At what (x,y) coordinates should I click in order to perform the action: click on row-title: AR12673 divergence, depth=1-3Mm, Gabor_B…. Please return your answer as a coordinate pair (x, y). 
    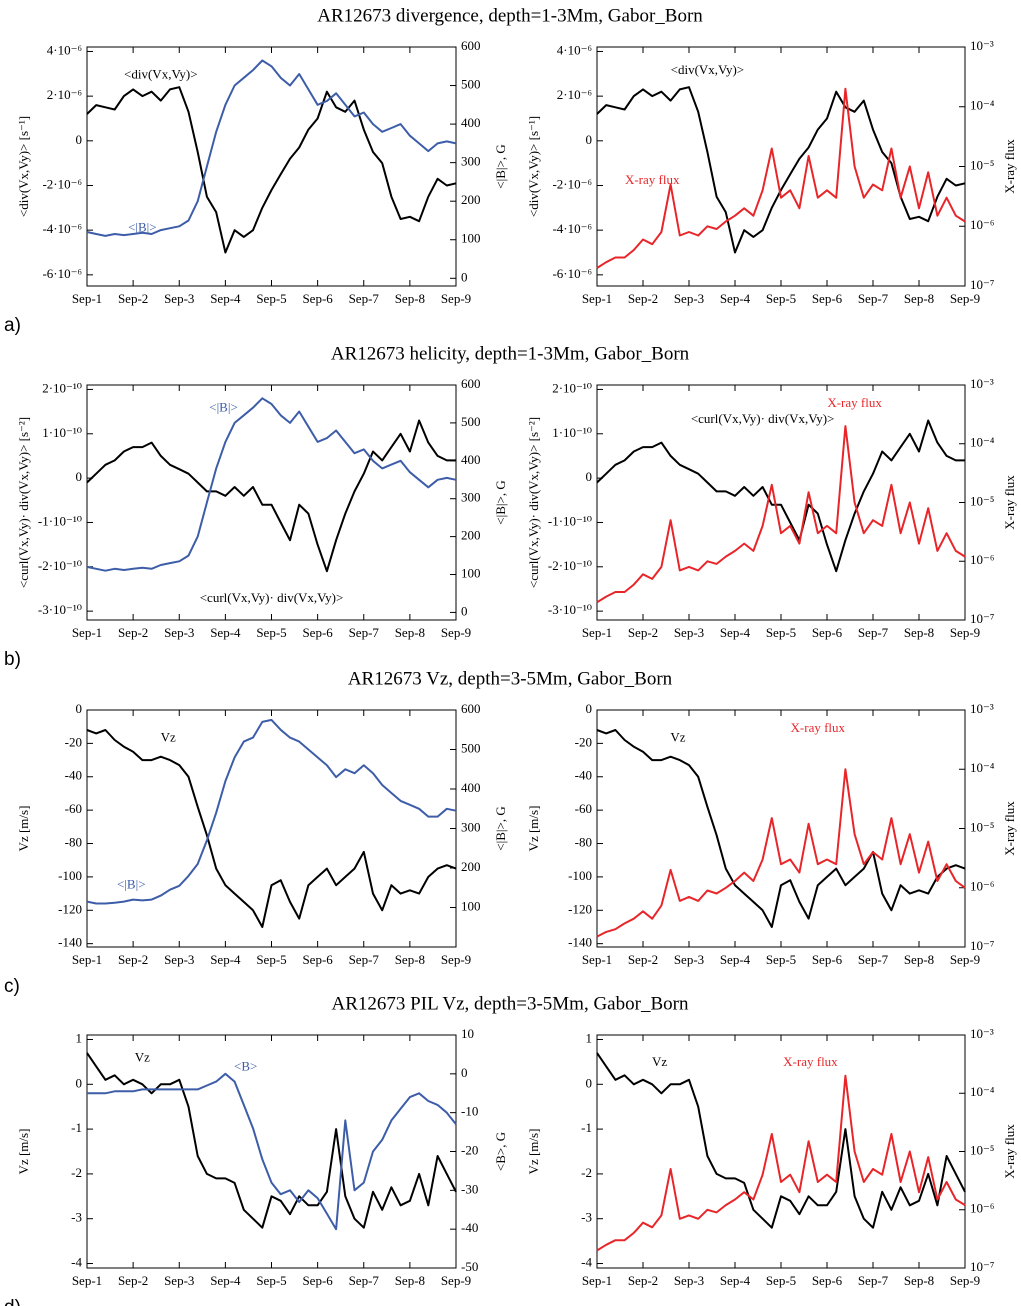
    Looking at the image, I should click on (510, 15).